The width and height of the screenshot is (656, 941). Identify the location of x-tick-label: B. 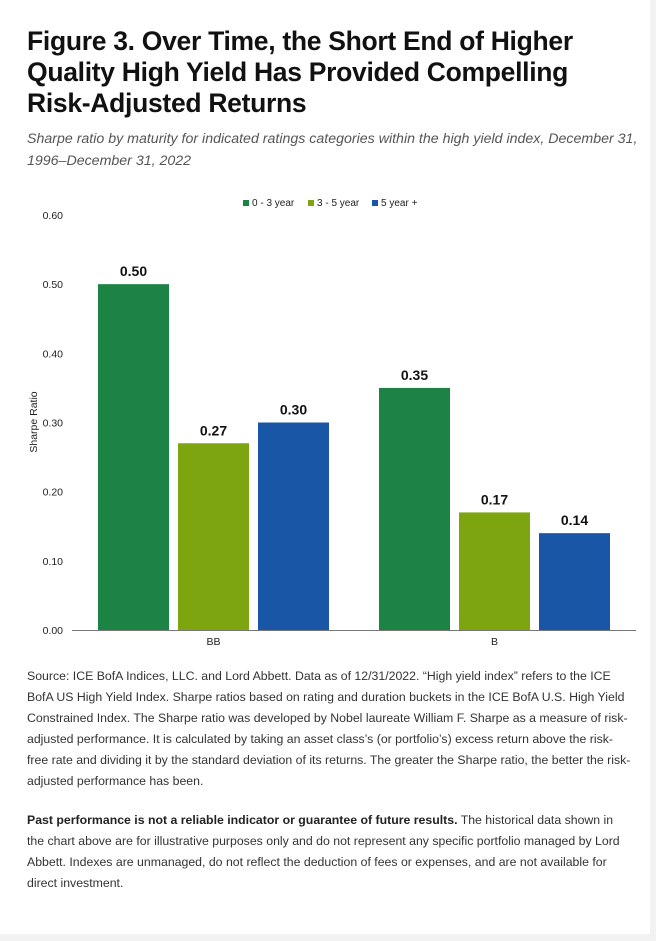
(494, 642).